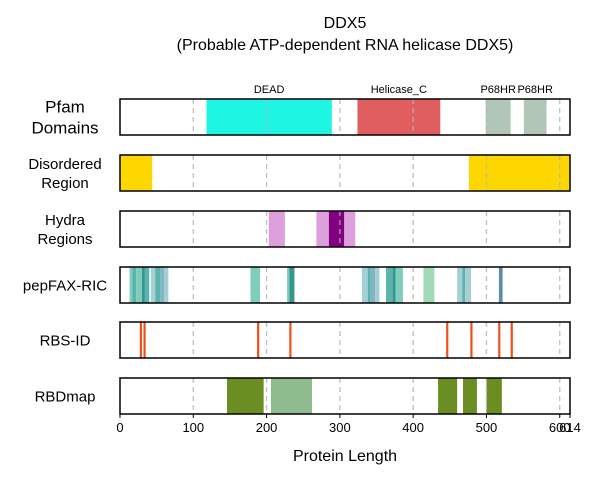 The image size is (600, 480). Describe the element at coordinates (345, 340) in the screenshot. I see `track-frame-rbs-id` at that location.